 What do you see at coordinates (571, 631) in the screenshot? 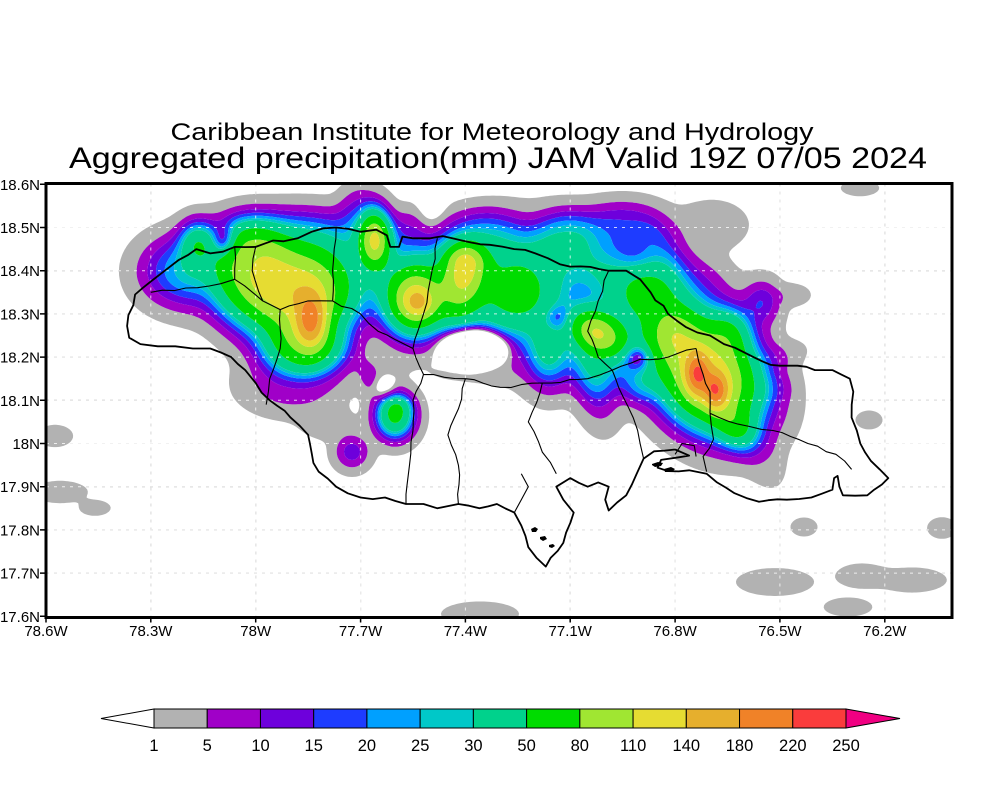
I see `svg-text: 77.1W` at bounding box center [571, 631].